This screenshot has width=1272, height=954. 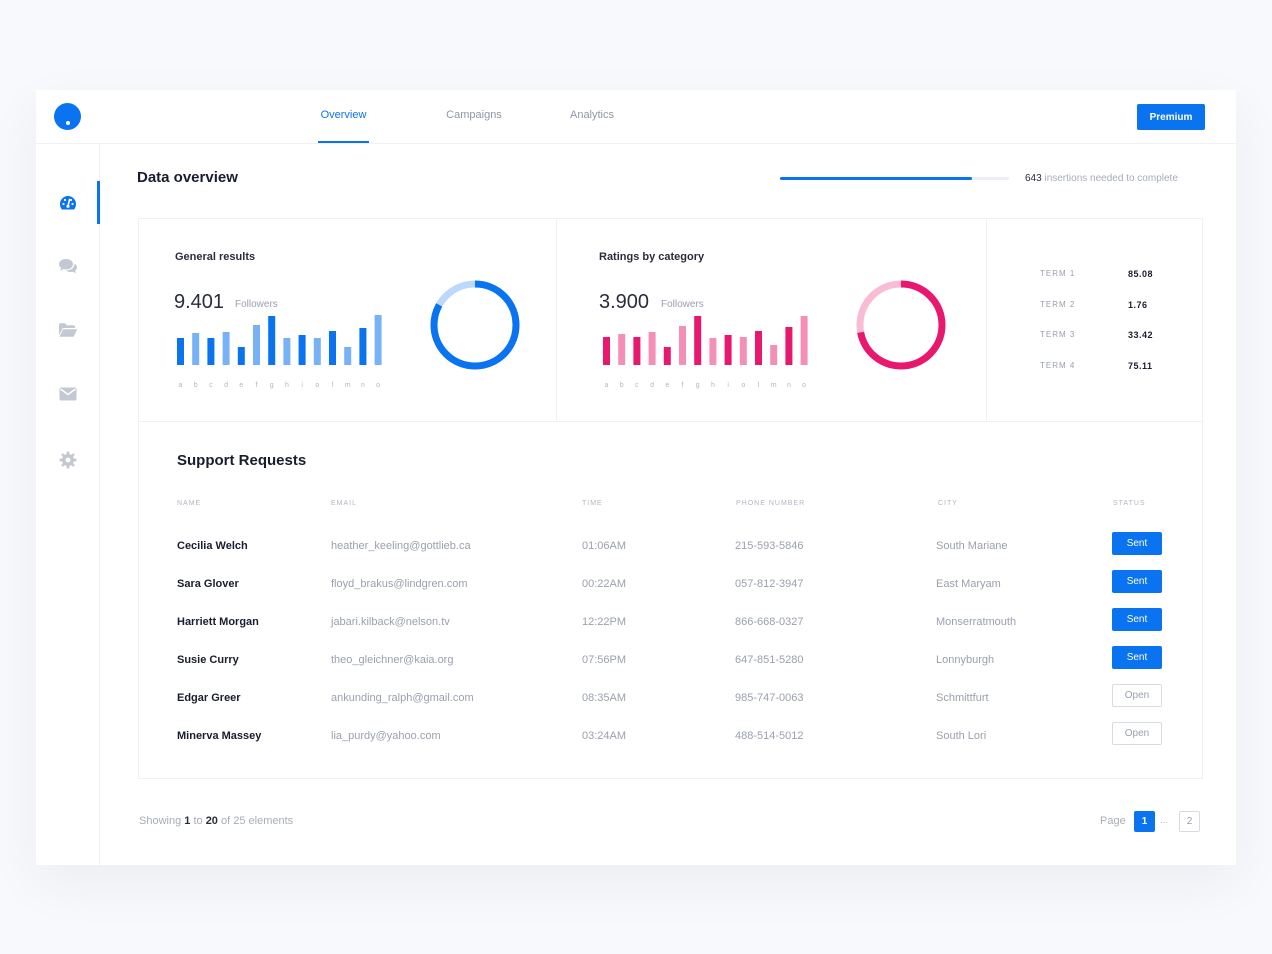 What do you see at coordinates (256, 304) in the screenshot?
I see `general-results-unit: Followers` at bounding box center [256, 304].